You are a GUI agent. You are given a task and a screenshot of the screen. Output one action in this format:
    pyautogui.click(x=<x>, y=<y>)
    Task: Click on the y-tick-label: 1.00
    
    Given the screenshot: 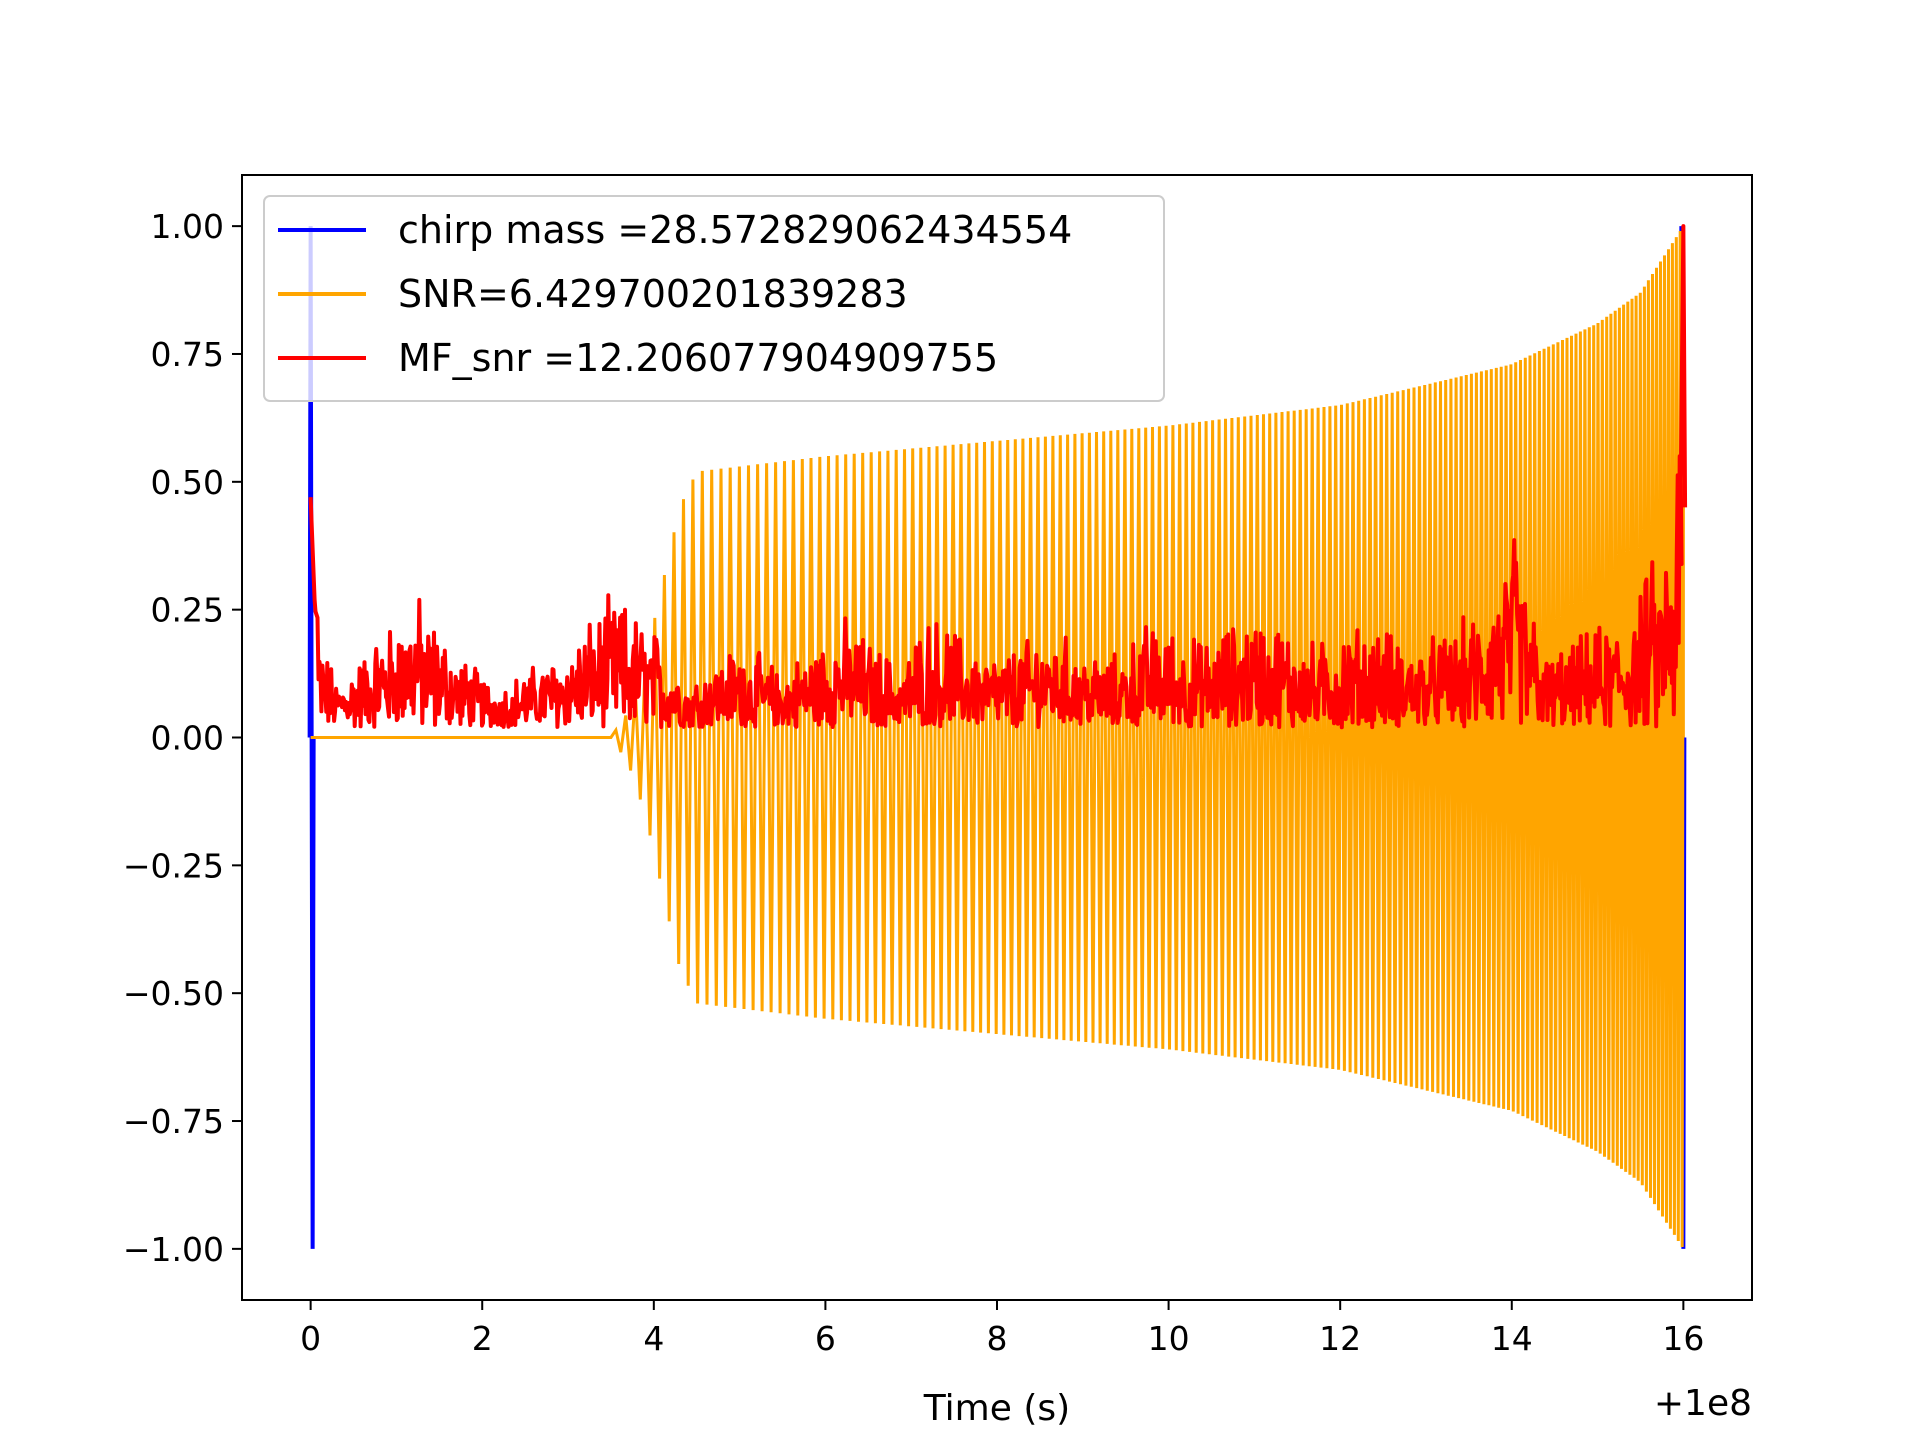 What is the action you would take?
    pyautogui.click(x=187, y=226)
    